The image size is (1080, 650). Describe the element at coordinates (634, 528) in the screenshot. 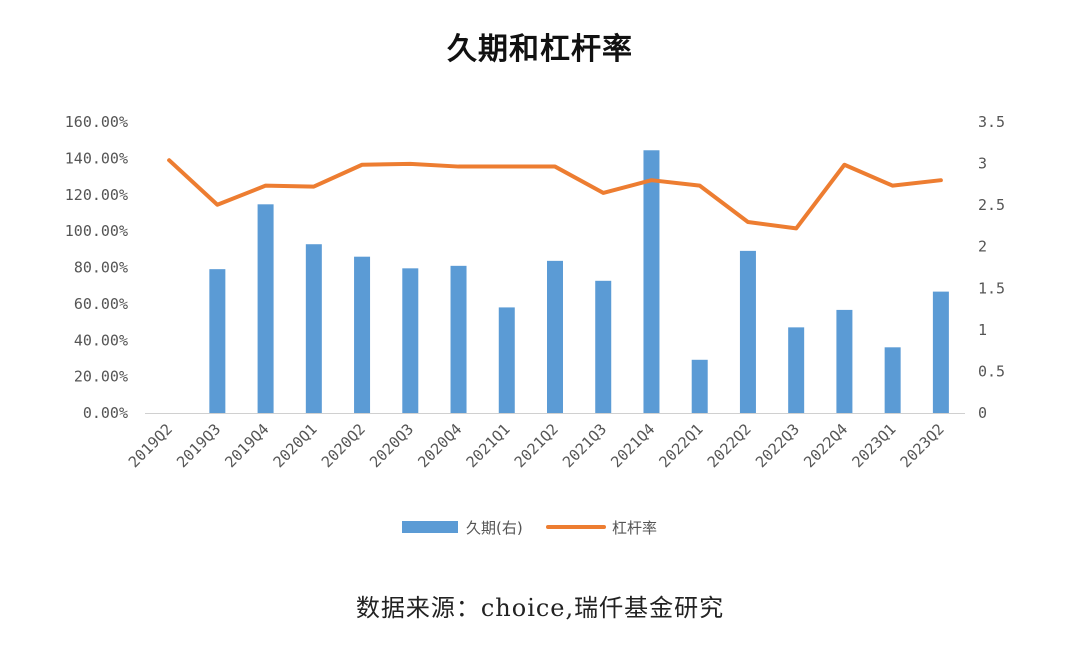

I see `legend-label-leverage: 杠杆率` at that location.